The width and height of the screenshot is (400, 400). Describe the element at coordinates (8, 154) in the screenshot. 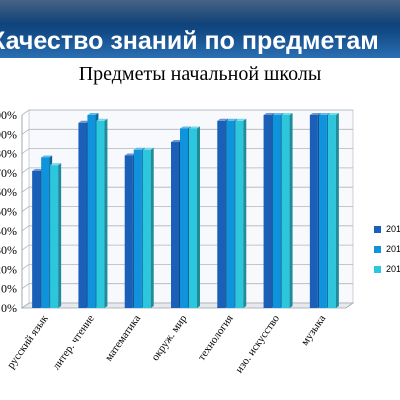

I see `y-tick-label: 80%` at that location.